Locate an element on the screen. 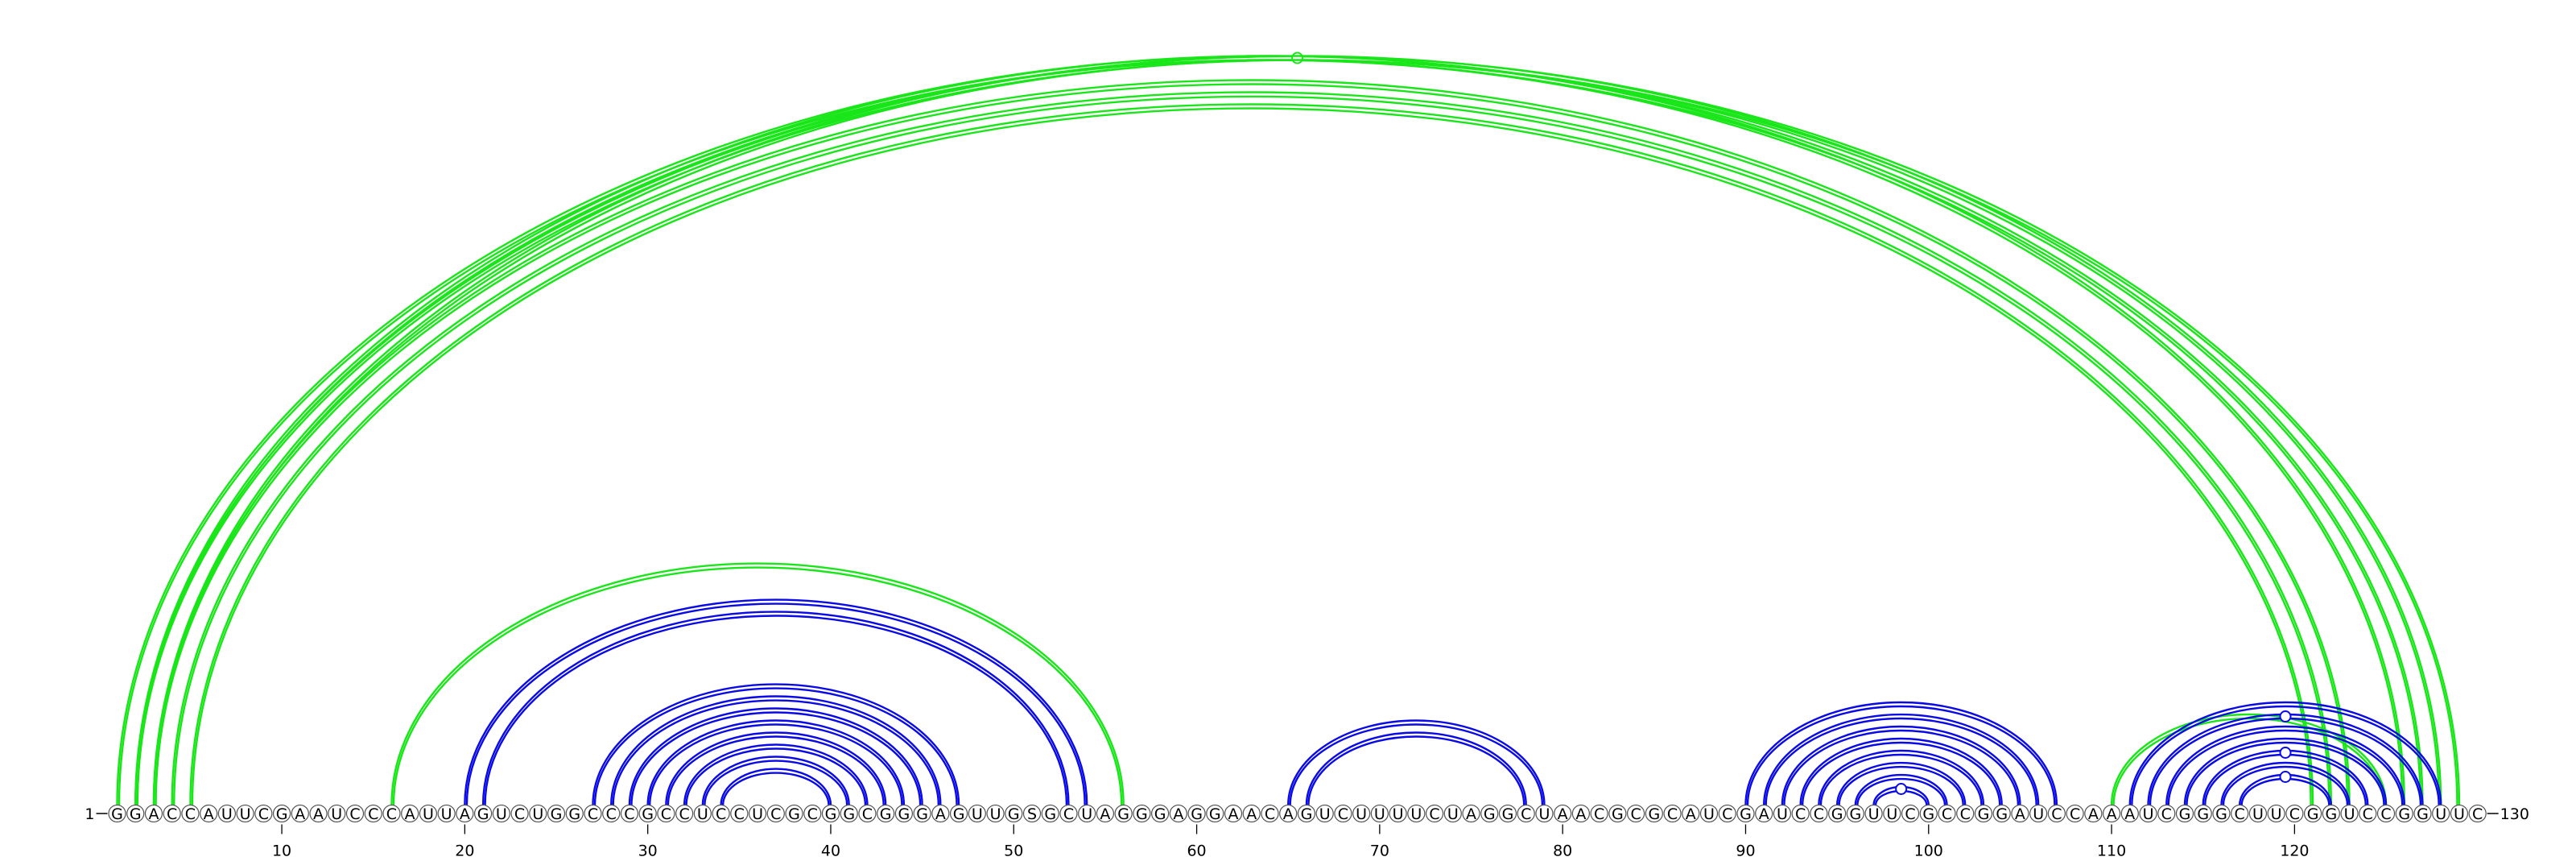 The width and height of the screenshot is (2576, 857). nucleotide-35: C is located at coordinates (739, 813).